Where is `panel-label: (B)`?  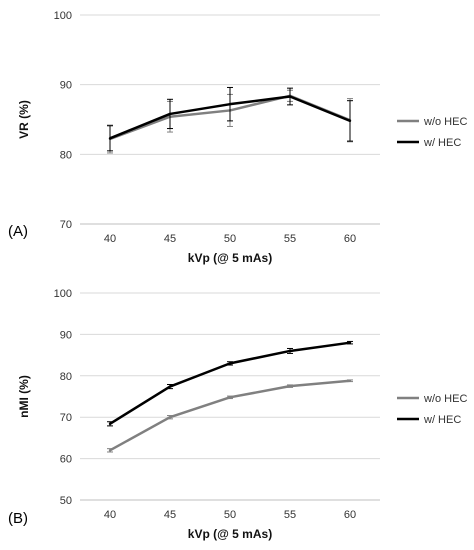
panel-label: (B) is located at coordinates (18, 518).